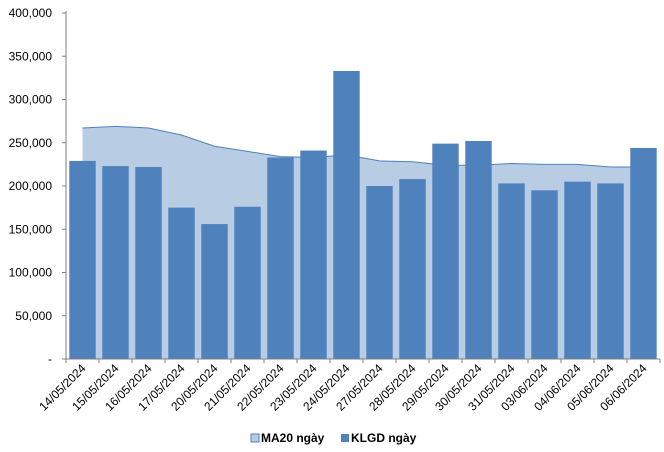 The width and height of the screenshot is (664, 452). What do you see at coordinates (31, 229) in the screenshot?
I see `y-tick-label: 150,000` at bounding box center [31, 229].